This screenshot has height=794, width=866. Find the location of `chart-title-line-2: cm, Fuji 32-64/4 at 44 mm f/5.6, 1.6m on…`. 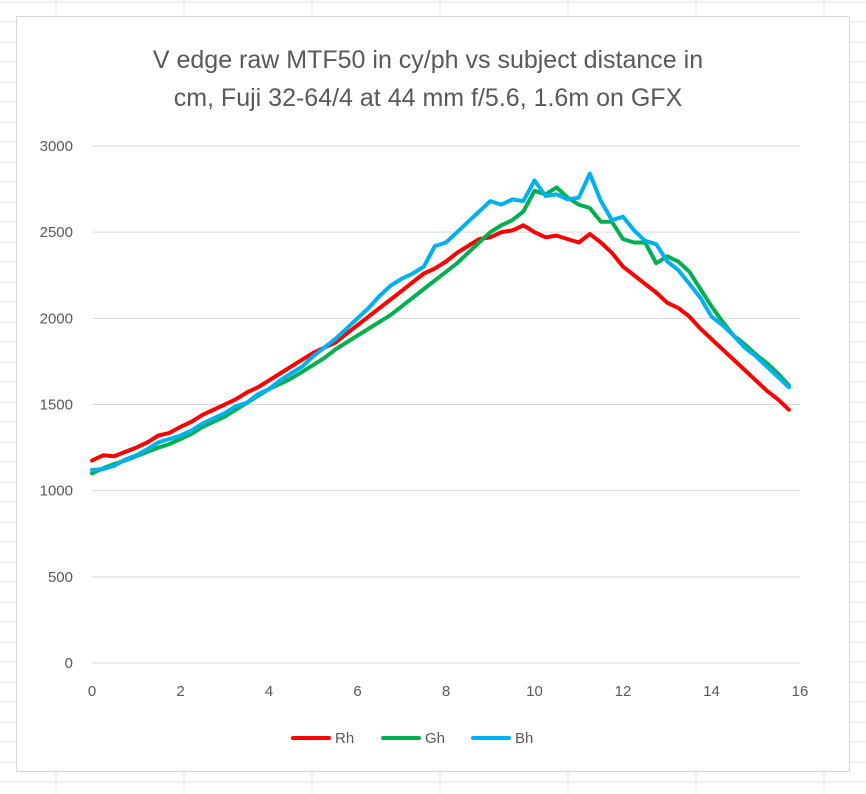

chart-title-line-2: cm, Fuji 32-64/4 at 44 mm f/5.6, 1.6m on… is located at coordinates (428, 98).